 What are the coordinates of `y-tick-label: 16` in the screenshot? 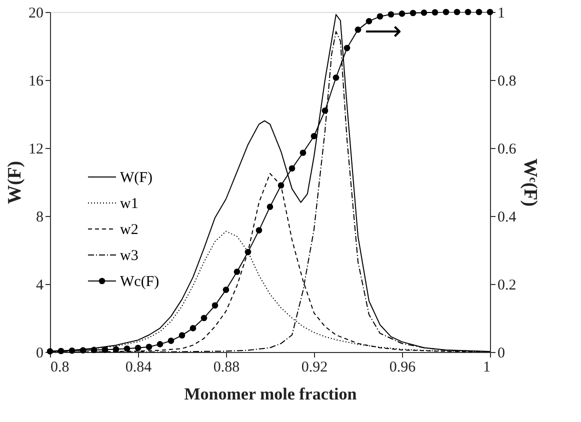 It's located at (36, 82).